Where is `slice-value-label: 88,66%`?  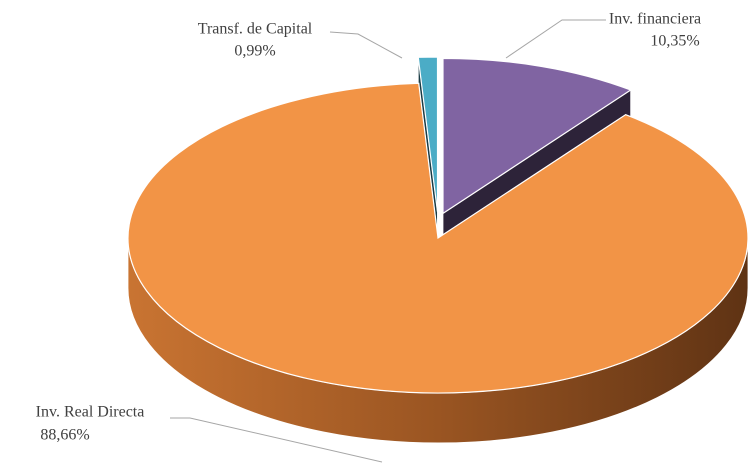 slice-value-label: 88,66% is located at coordinates (64, 435).